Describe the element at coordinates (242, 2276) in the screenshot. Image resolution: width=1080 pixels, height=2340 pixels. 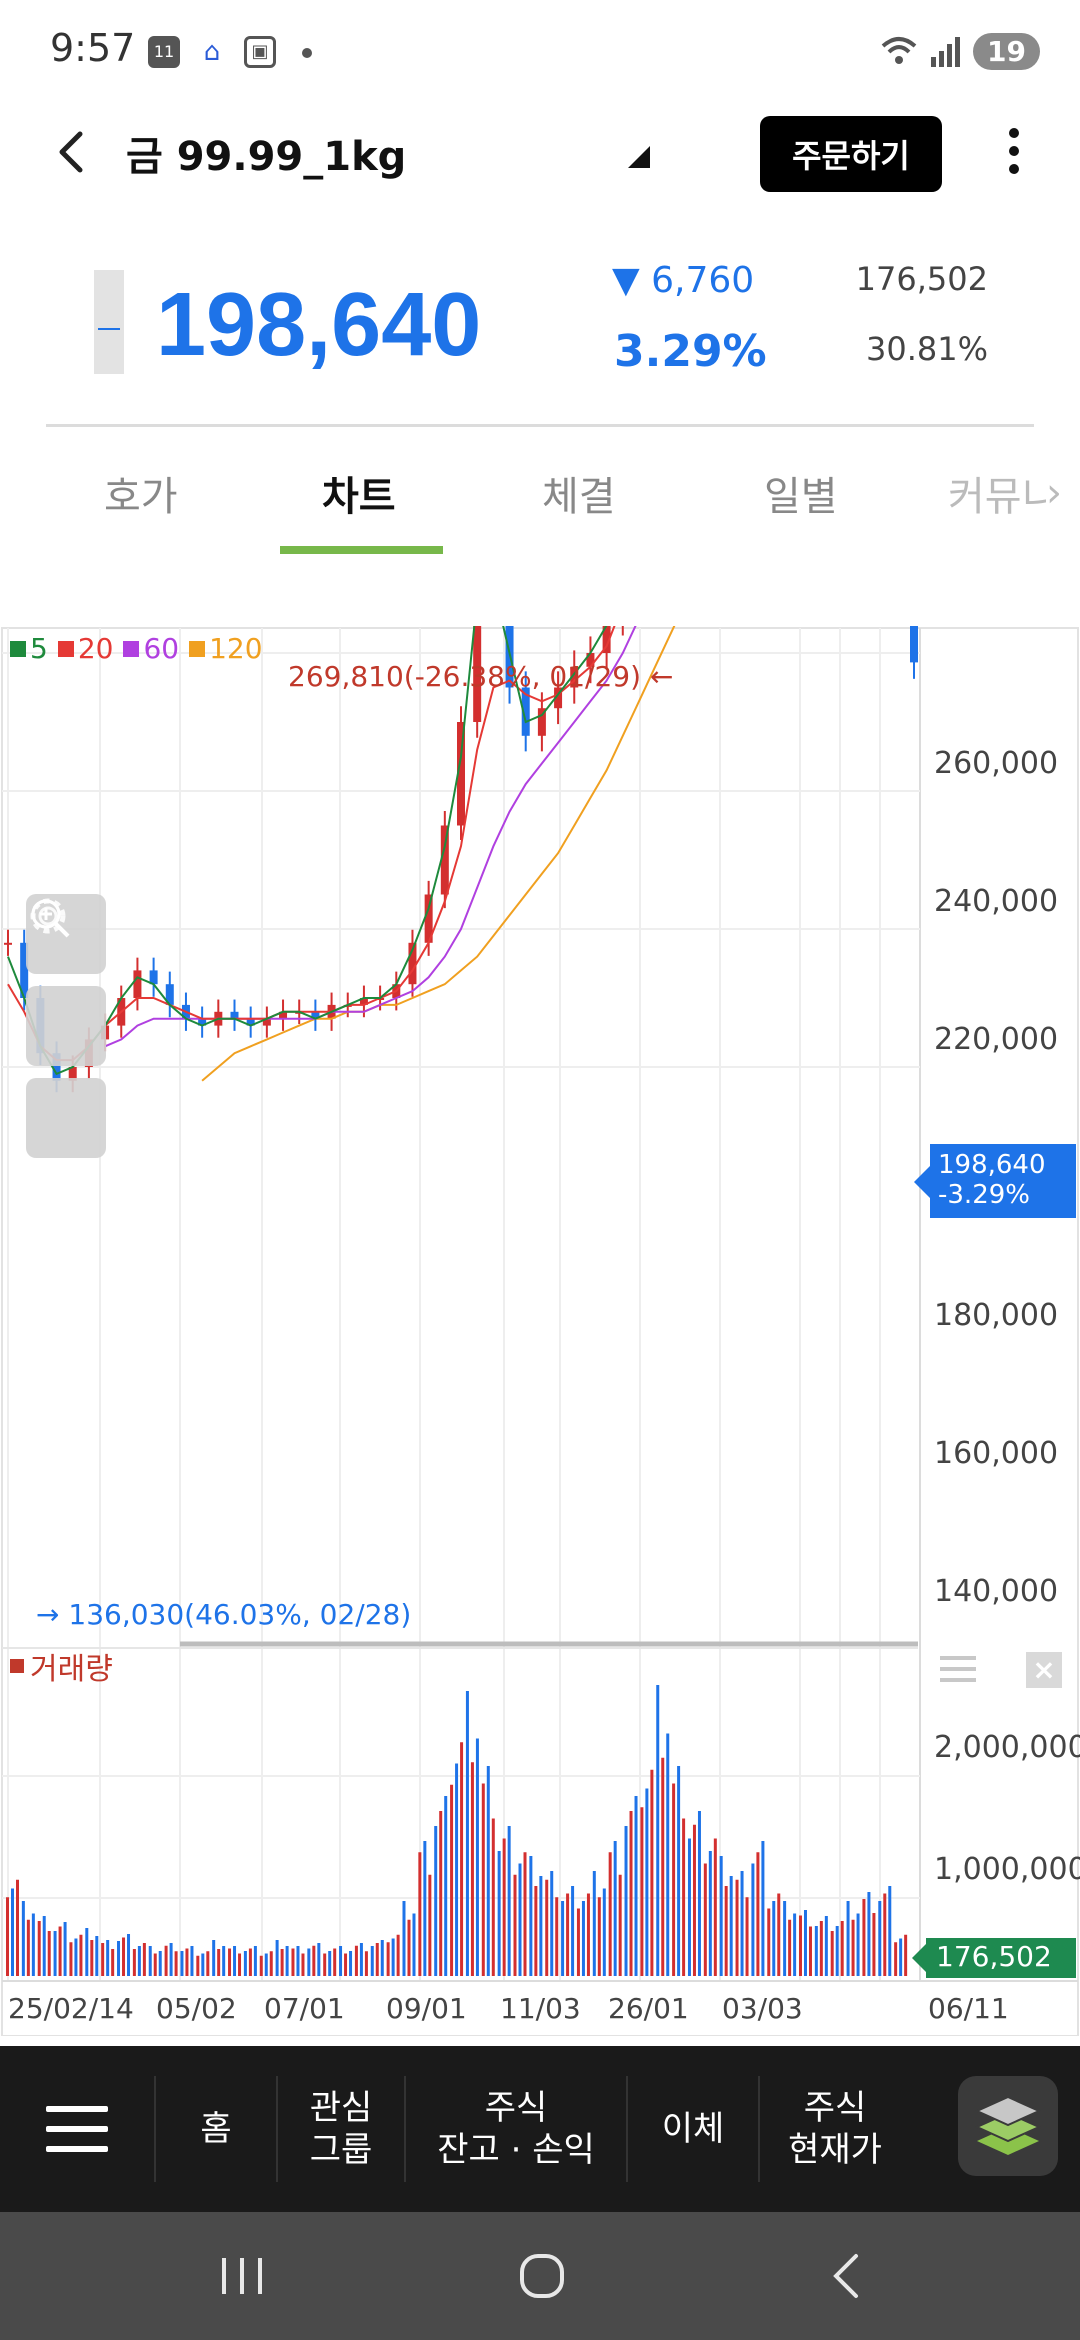
I see `recent-apps-icon` at that location.